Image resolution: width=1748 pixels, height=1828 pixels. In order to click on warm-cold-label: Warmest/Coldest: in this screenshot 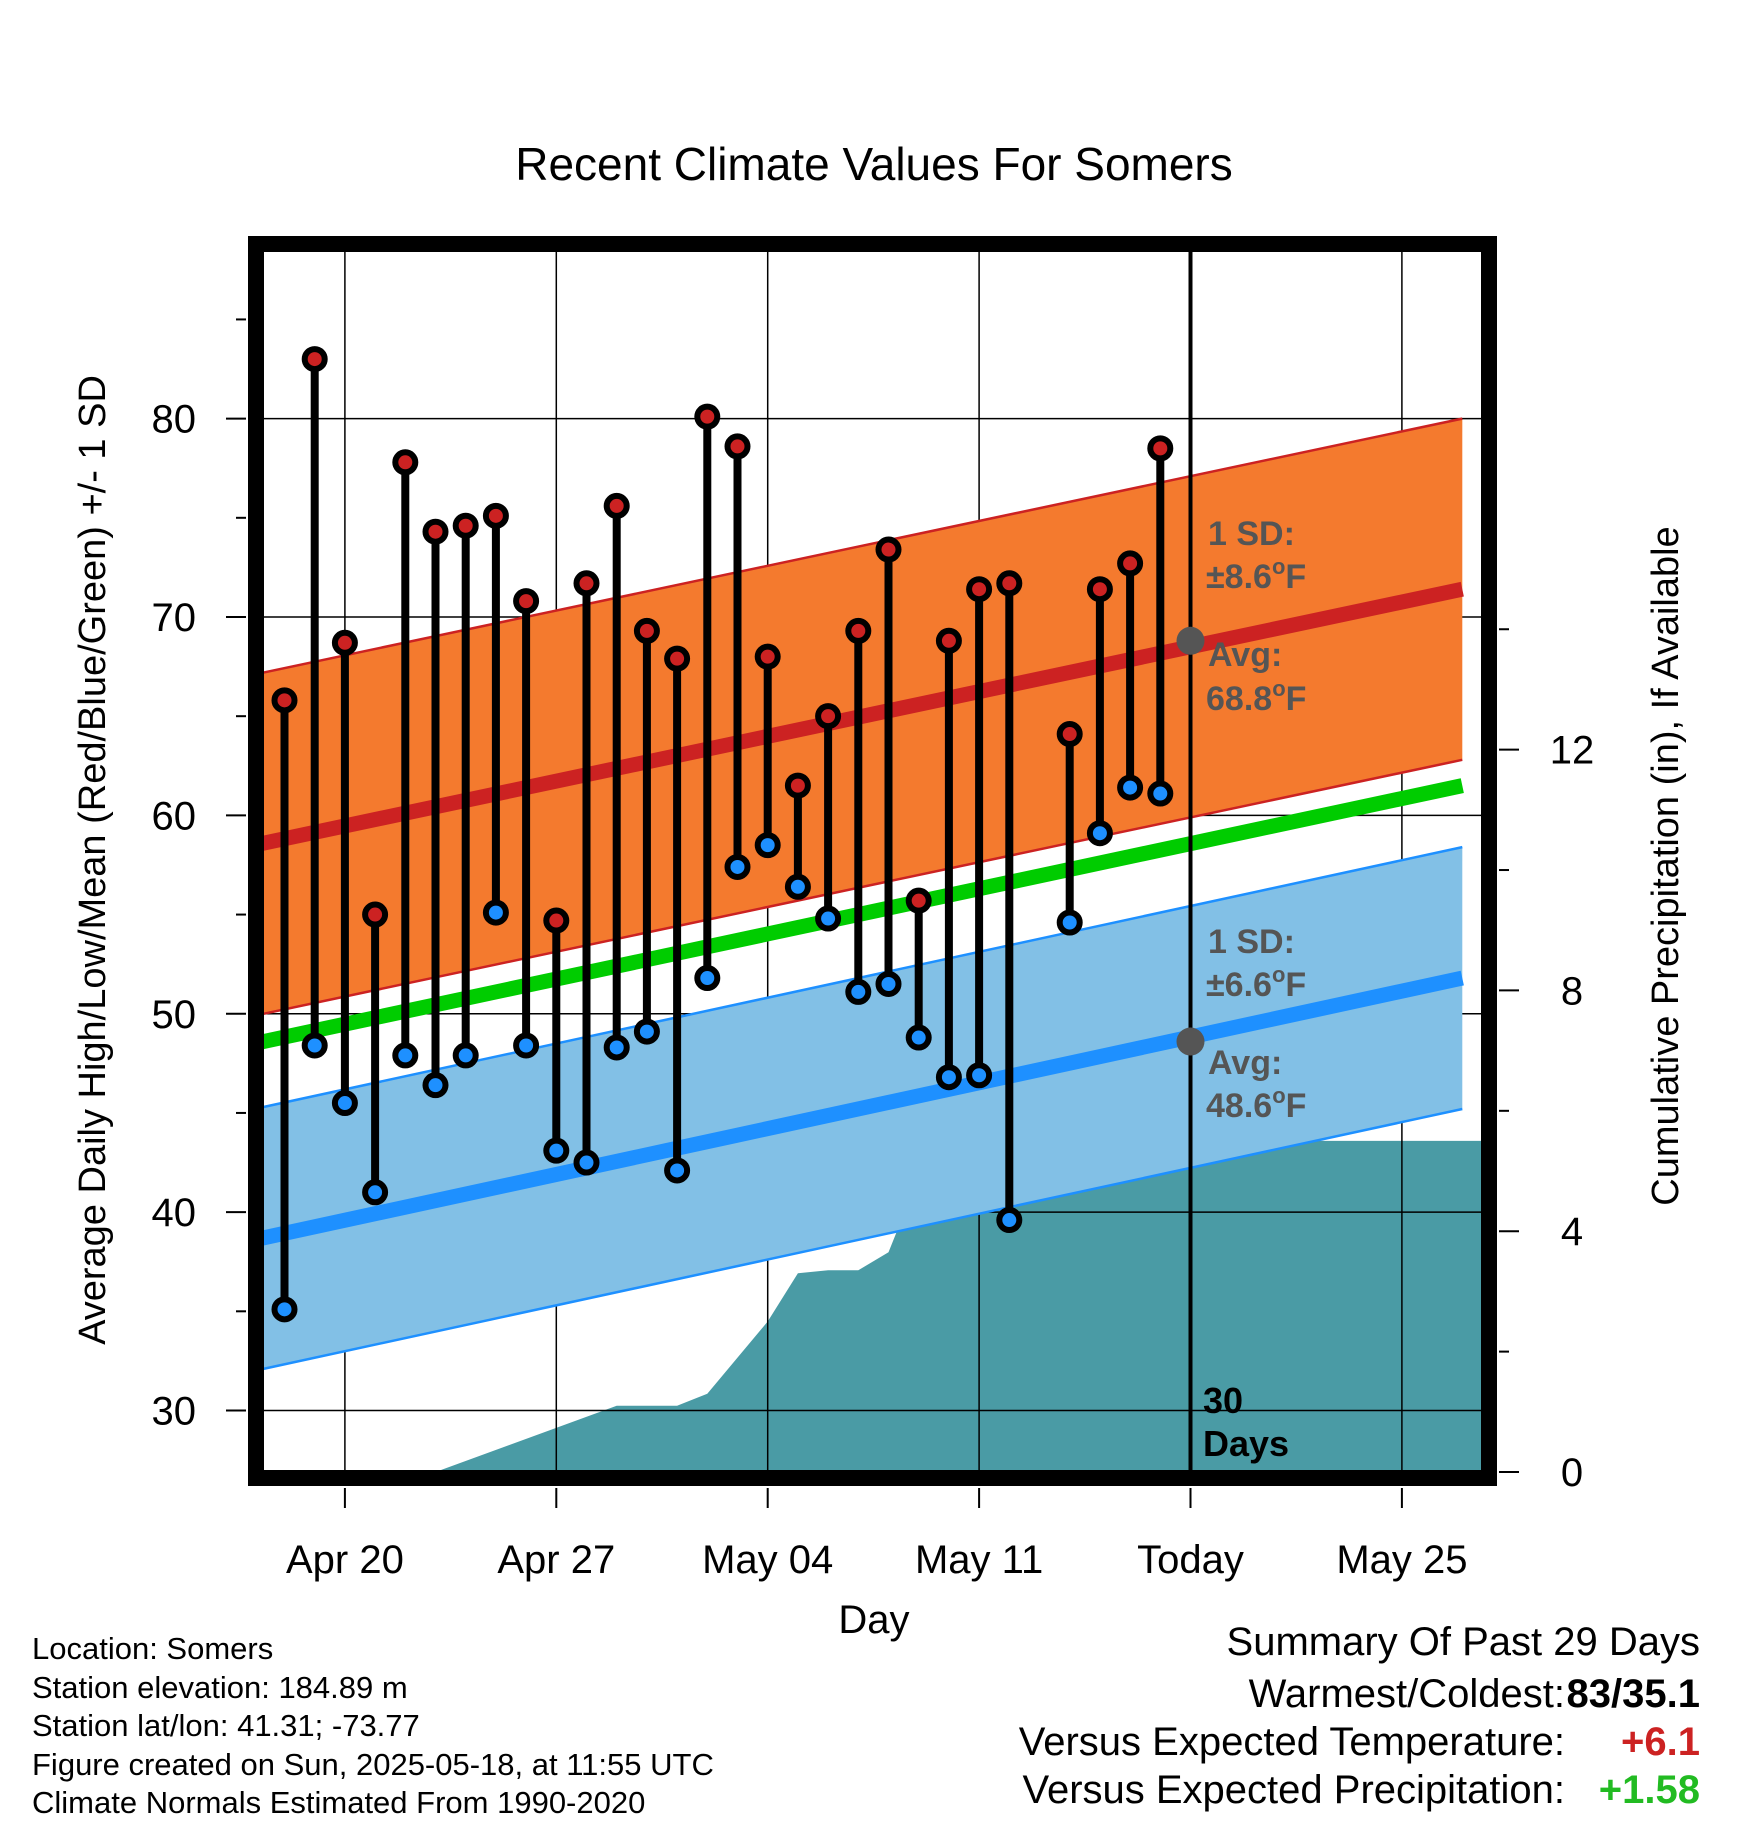, I will do `click(1406, 1694)`.